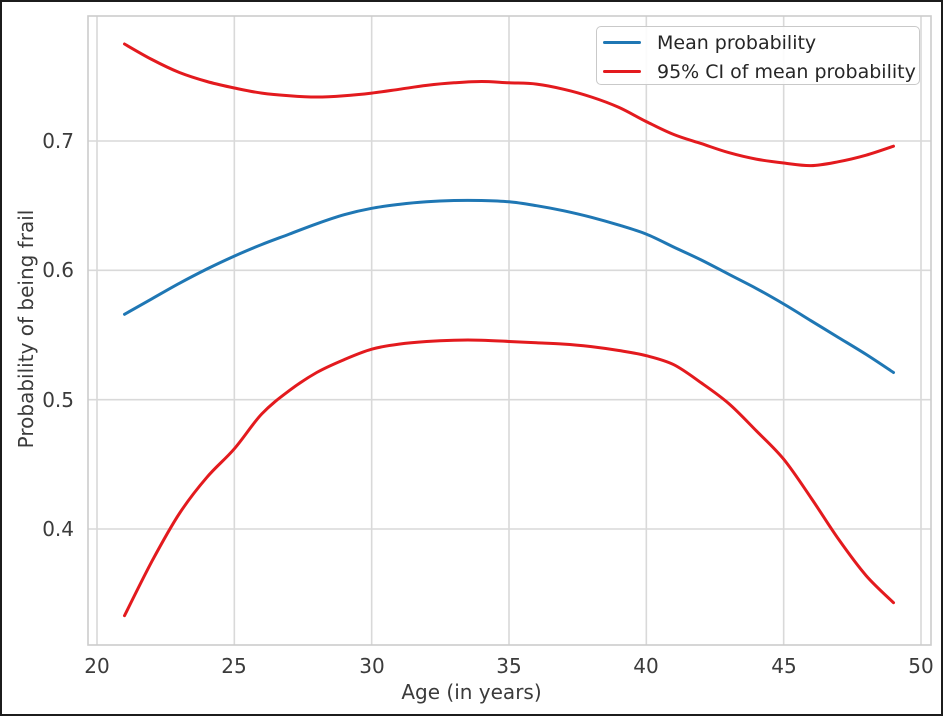 Image resolution: width=943 pixels, height=716 pixels. What do you see at coordinates (26, 329) in the screenshot?
I see `y-axis-label: Probability of being frail` at bounding box center [26, 329].